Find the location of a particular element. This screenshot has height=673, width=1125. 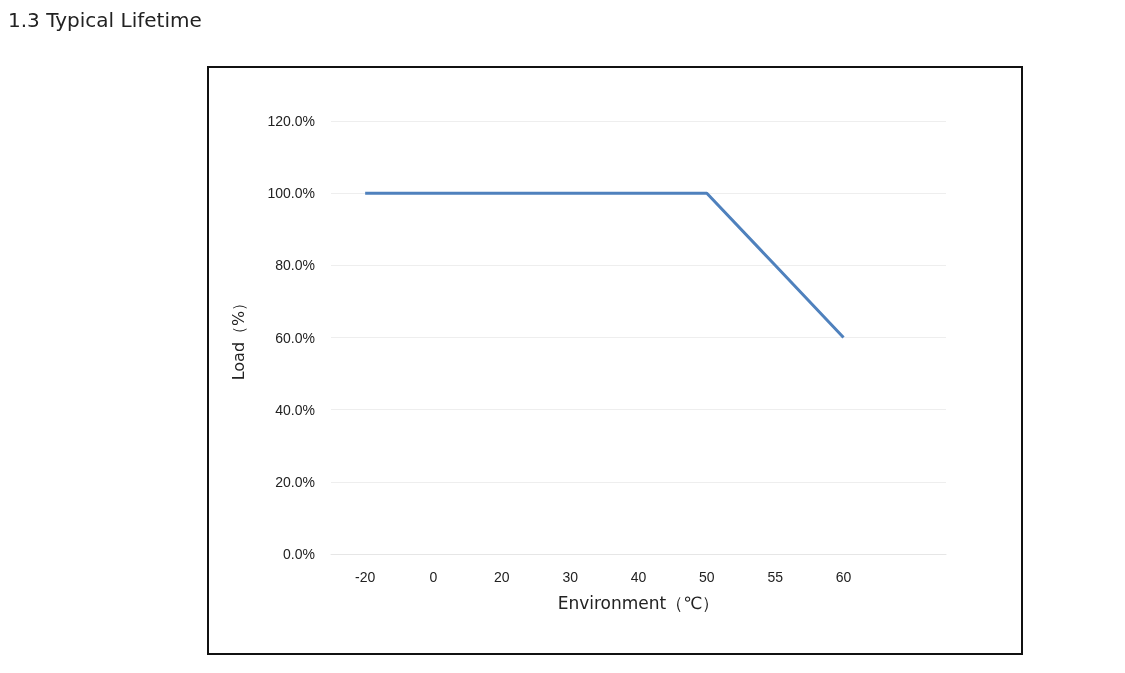

x-tick-label: 50 is located at coordinates (707, 577).